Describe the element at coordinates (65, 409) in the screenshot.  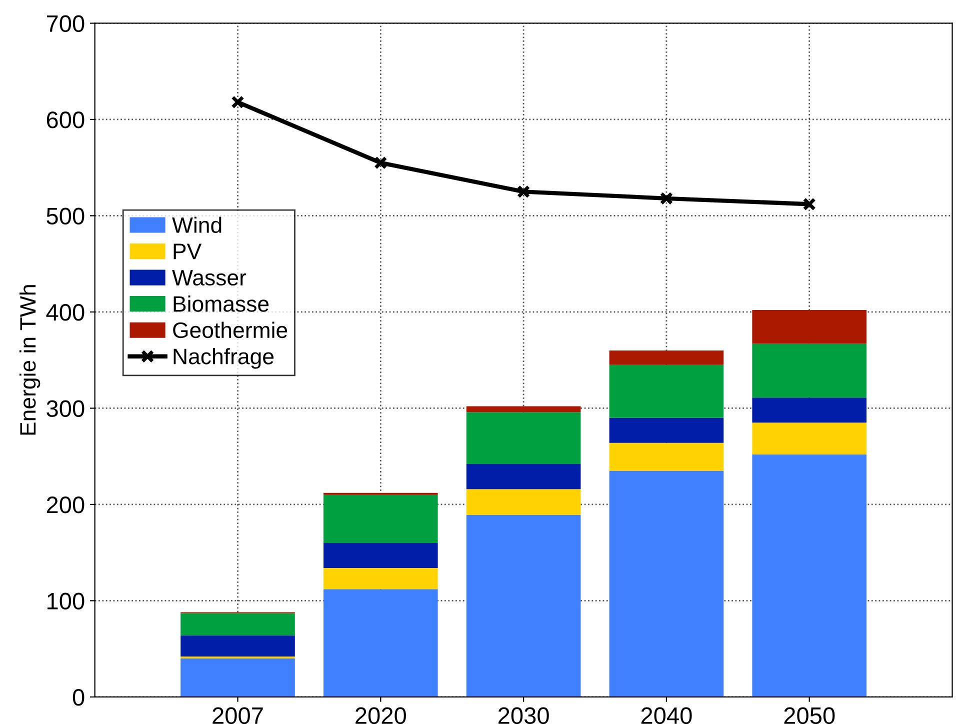
I see `y-tick-label: 300` at that location.